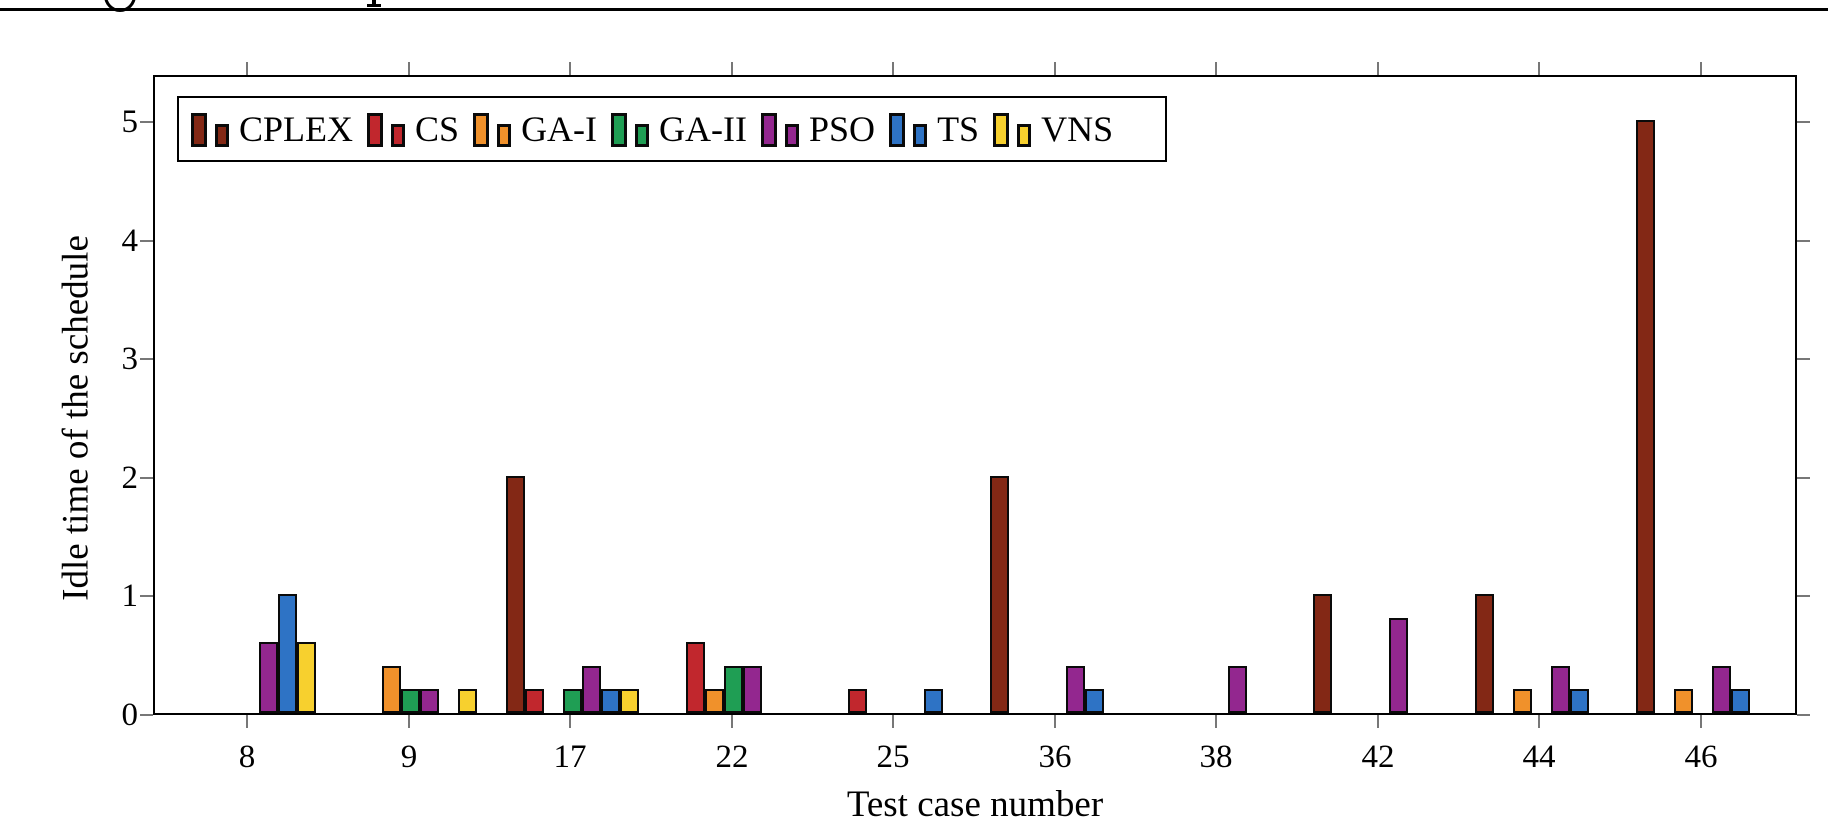 This screenshot has height=829, width=1828. I want to click on legend-swatch-CPLEX, so click(210, 130).